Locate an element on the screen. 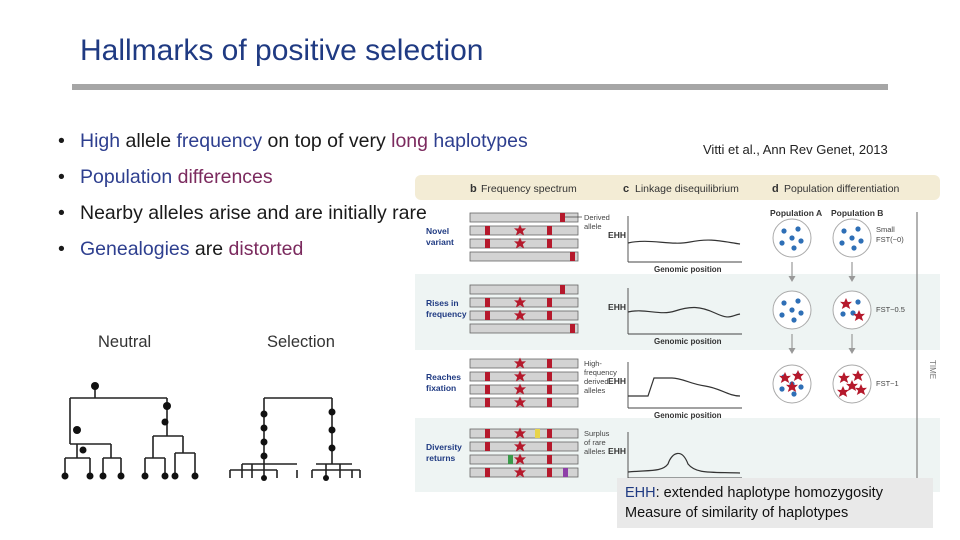 This screenshot has height=540, width=960. panel-b-title: Frequency spectrum is located at coordinates (529, 189).